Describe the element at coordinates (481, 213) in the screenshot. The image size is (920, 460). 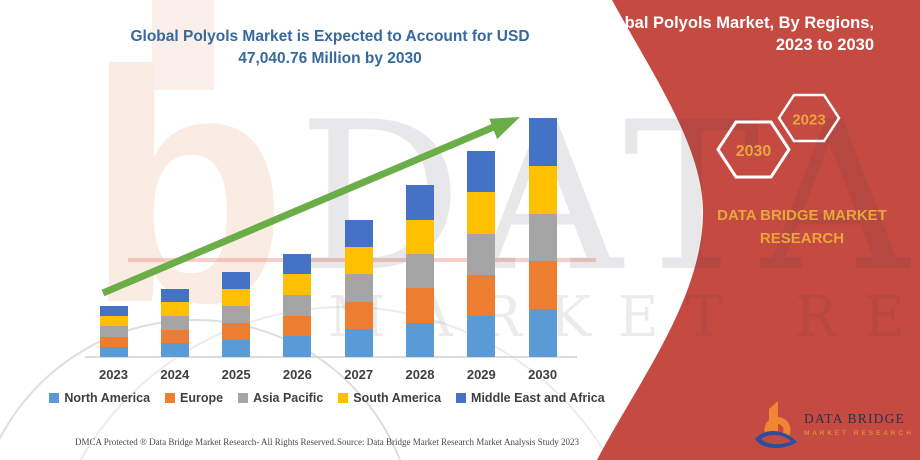
I see `bar-segment-2029-south-america` at that location.